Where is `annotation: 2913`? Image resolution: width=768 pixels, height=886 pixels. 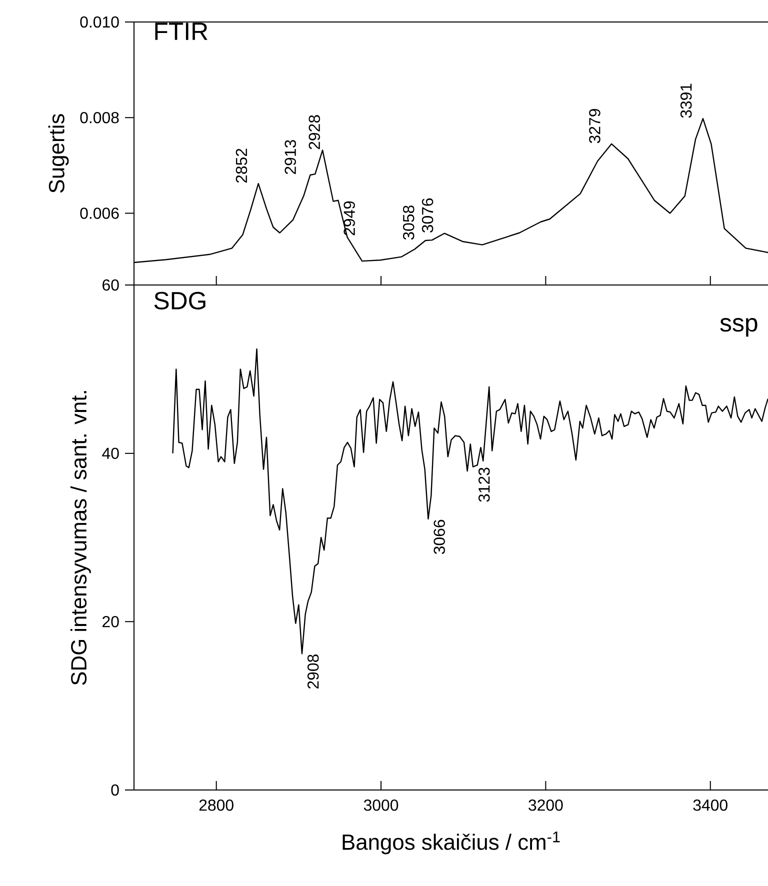
annotation: 2913 is located at coordinates (290, 157).